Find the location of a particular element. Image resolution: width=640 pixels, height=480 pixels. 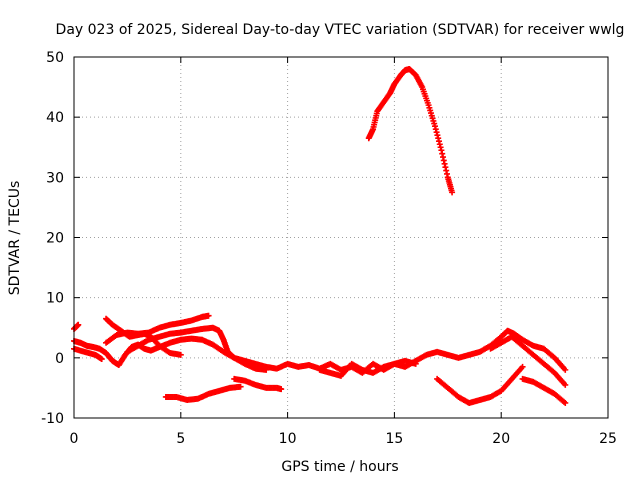

y-tick-label: 10 is located at coordinates (55, 299).